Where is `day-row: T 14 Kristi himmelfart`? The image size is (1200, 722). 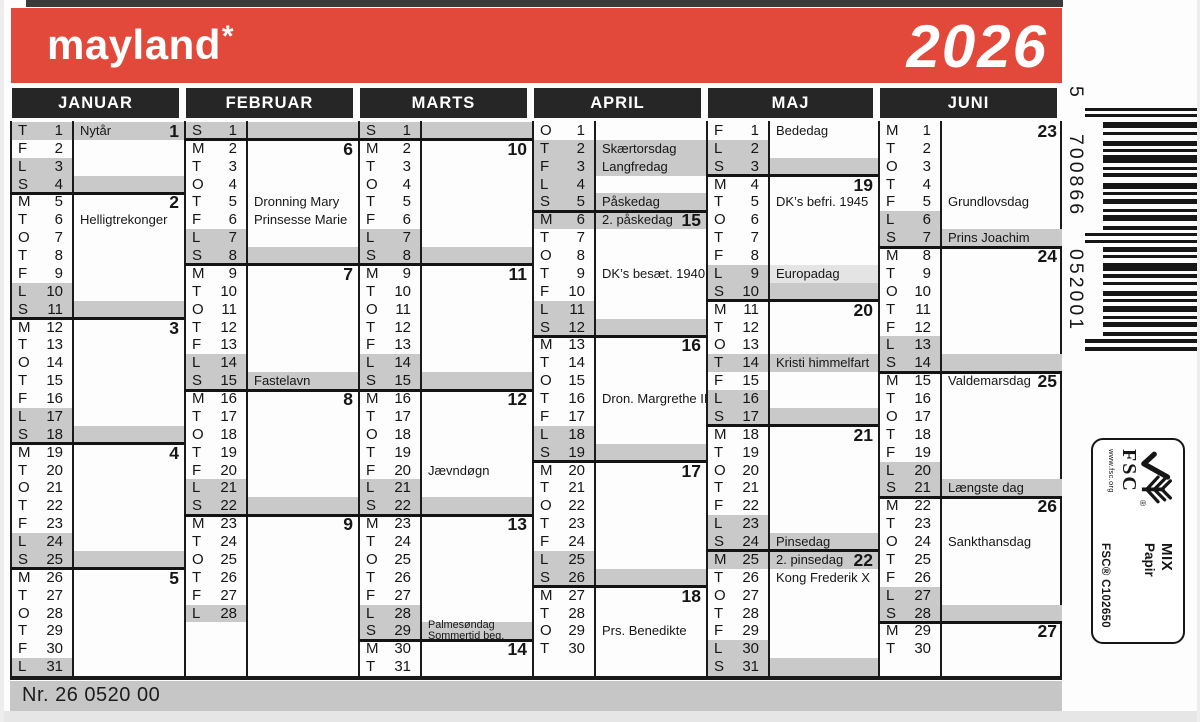
day-row: T 14 Kristi himmelfart is located at coordinates (792, 363).